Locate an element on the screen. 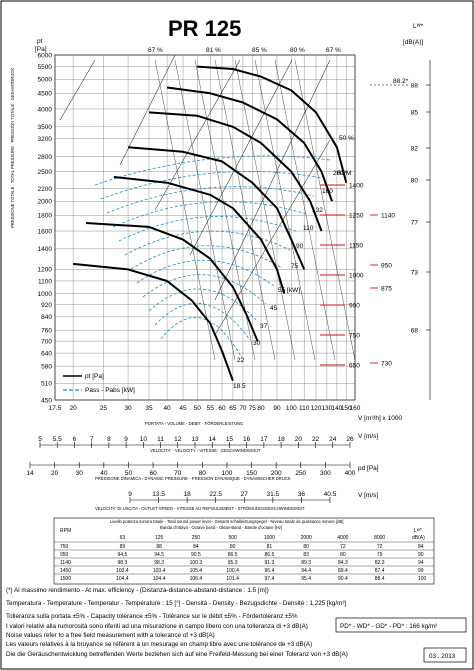  lw-unit-line1: Lᵂ* is located at coordinates (418, 26).